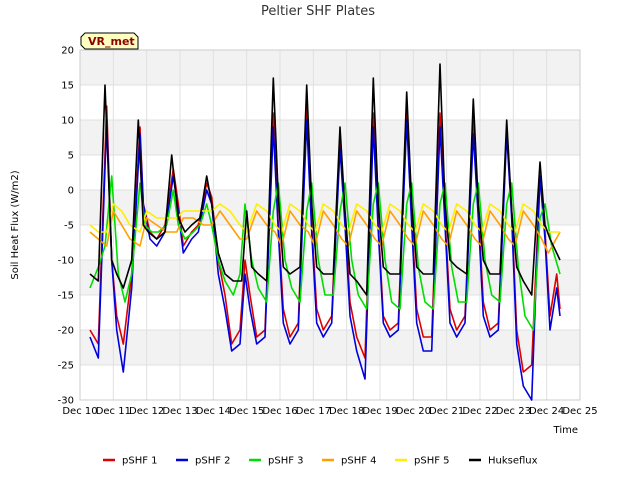  Describe the element at coordinates (379, 411) in the screenshot. I see `x-tick-label: Dec 19` at that location.